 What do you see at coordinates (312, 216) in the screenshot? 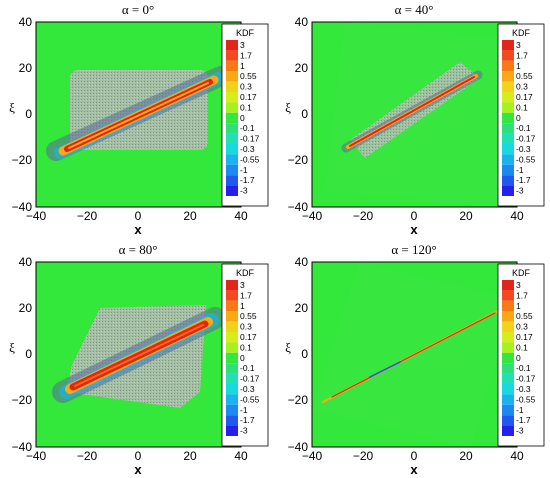
I see `panel-2-x-tick-0: −40` at bounding box center [312, 216].